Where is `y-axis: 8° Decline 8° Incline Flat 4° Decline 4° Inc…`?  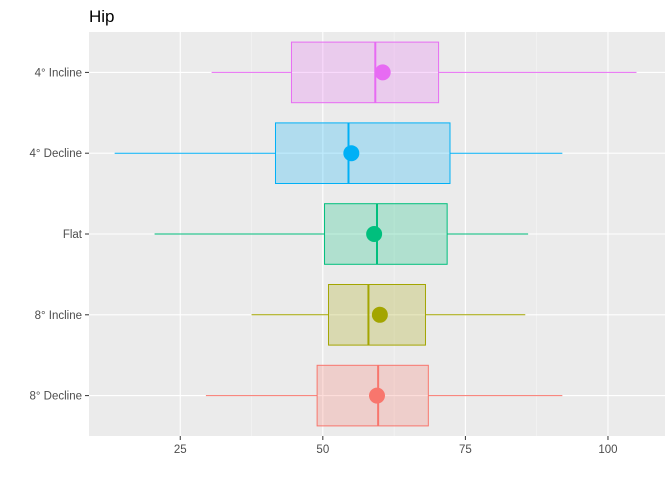 y-axis: 8° Decline 8° Incline Flat 4° Decline 4° Inc… is located at coordinates (59, 235).